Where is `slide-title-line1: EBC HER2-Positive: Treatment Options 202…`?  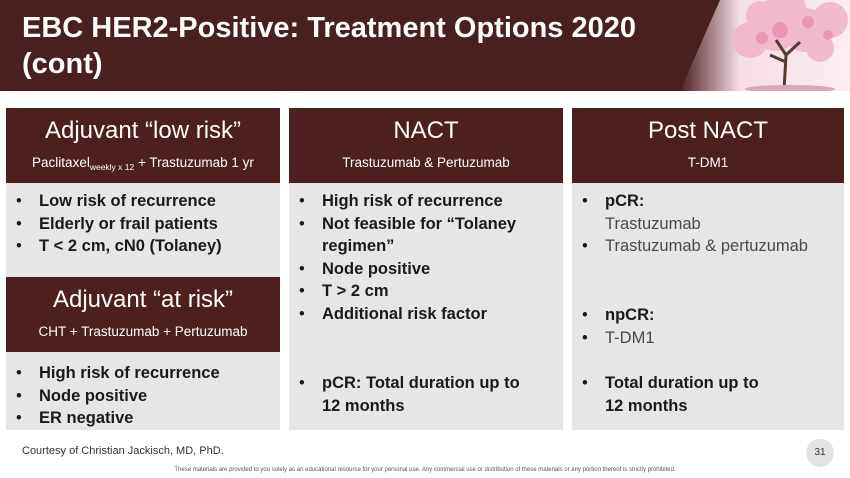
slide-title-line1: EBC HER2-Positive: Treatment Options 202… is located at coordinates (329, 28).